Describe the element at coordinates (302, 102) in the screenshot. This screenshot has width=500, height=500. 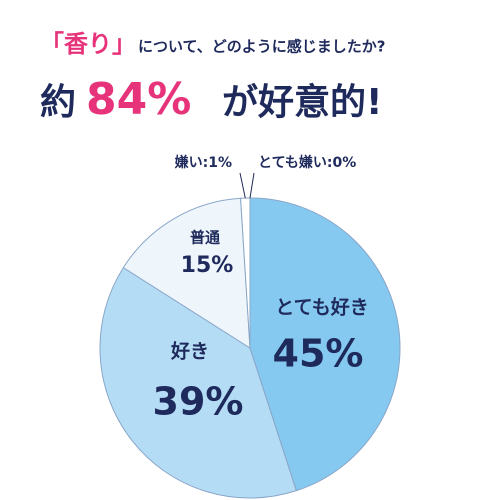
I see `subtitle-suffix: が好意的!` at that location.